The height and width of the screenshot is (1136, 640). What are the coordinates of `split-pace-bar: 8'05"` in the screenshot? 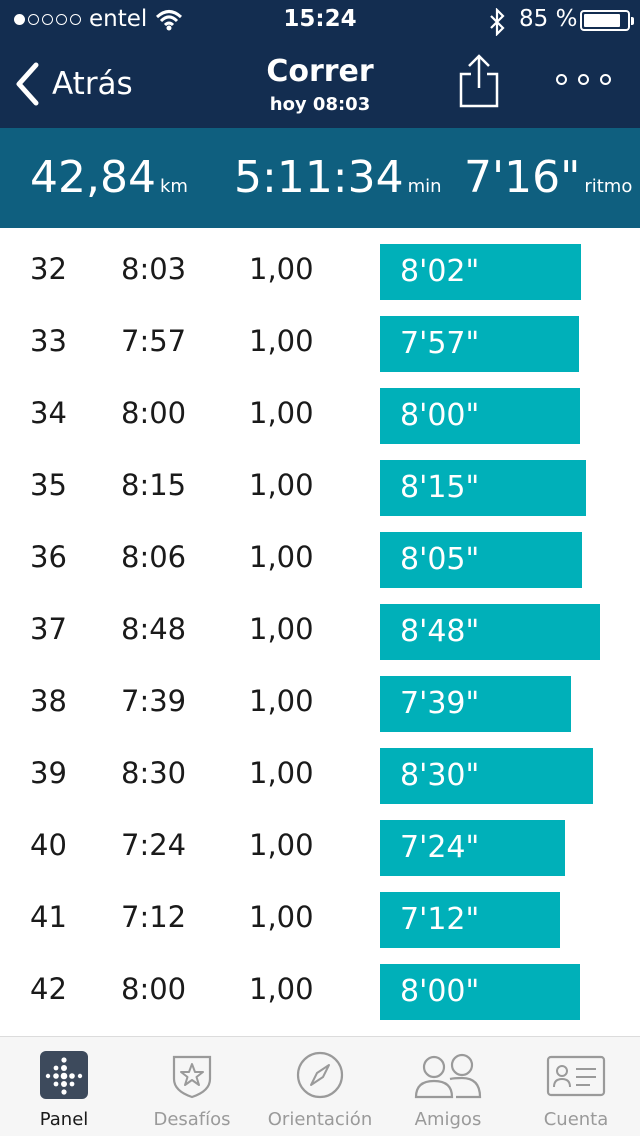 It's located at (481, 560).